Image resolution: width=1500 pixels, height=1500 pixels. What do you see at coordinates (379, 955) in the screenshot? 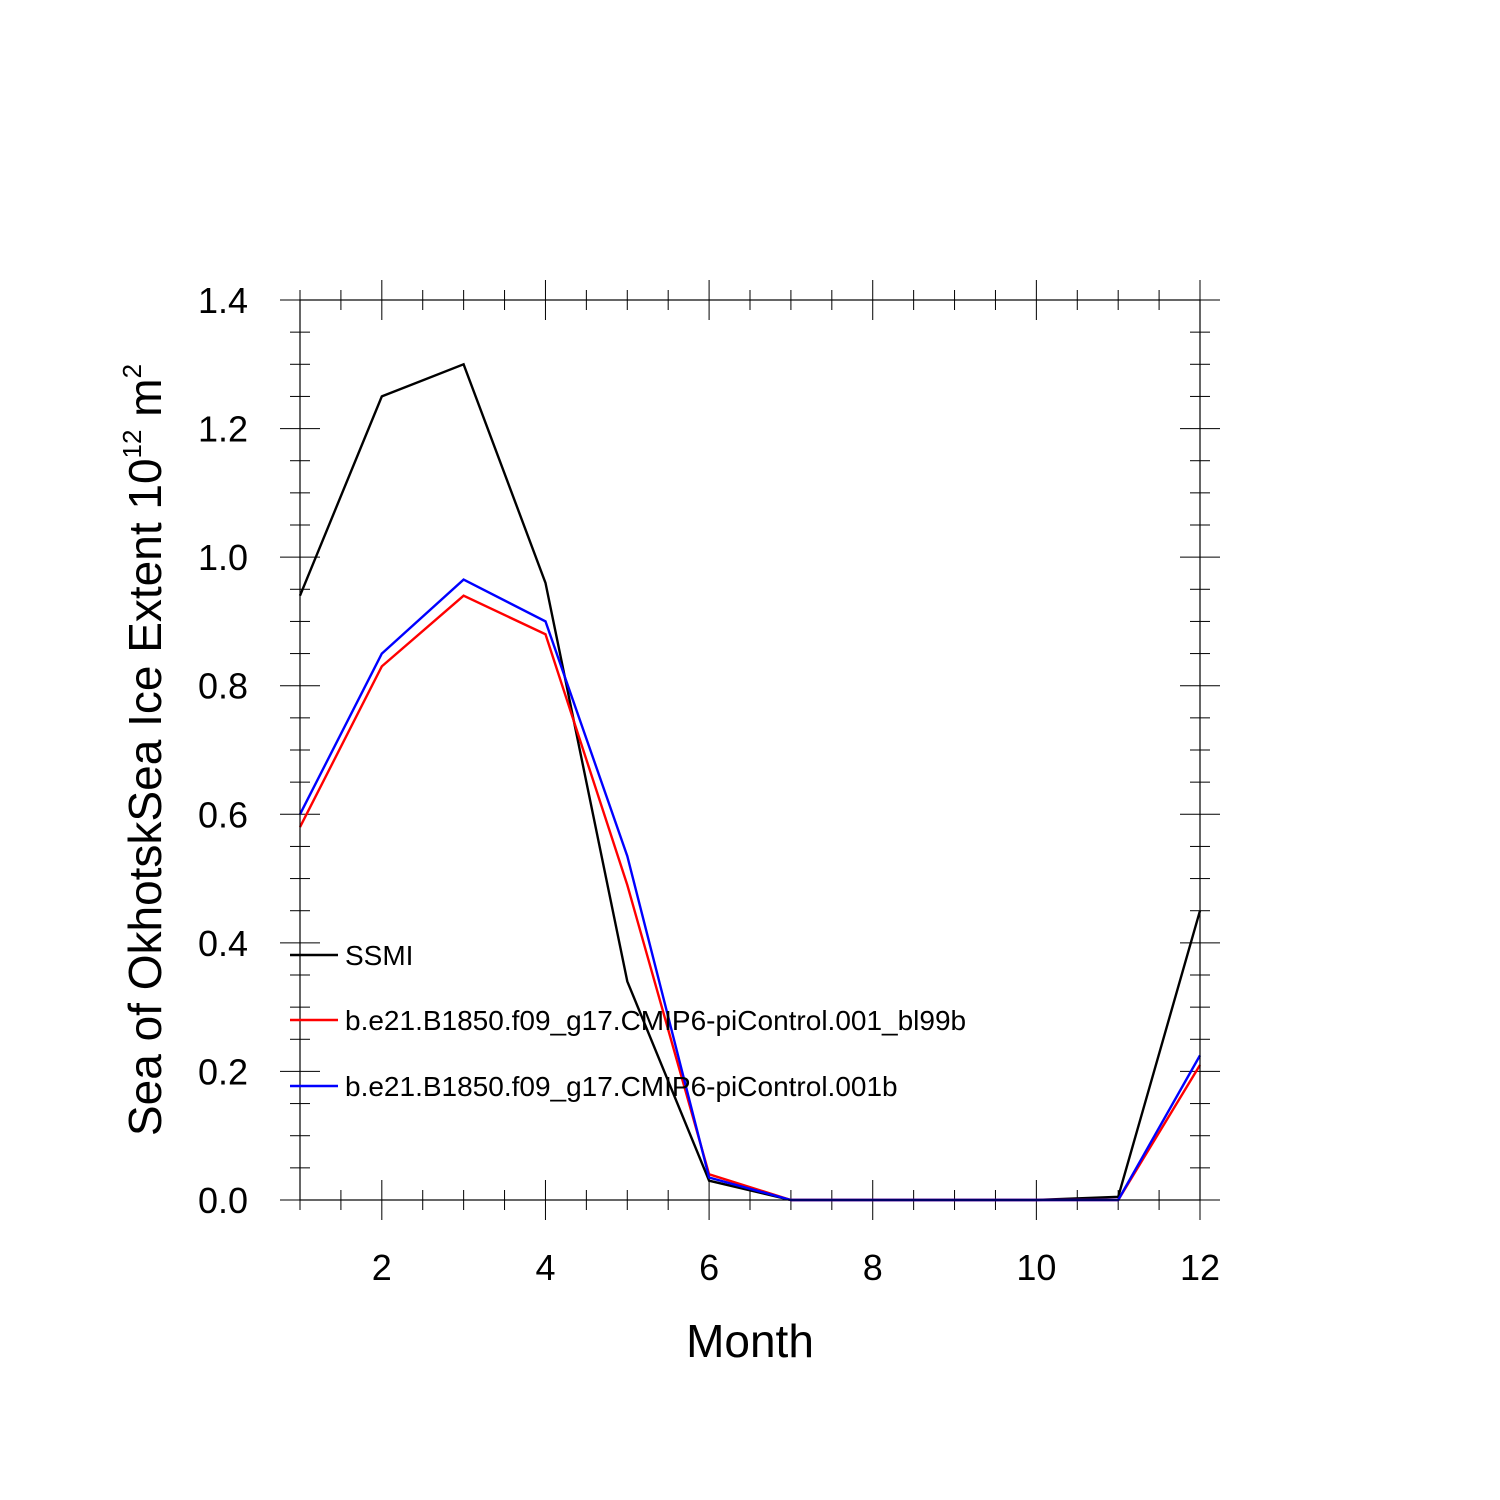
I see `legend-label-1: SSMI` at bounding box center [379, 955].